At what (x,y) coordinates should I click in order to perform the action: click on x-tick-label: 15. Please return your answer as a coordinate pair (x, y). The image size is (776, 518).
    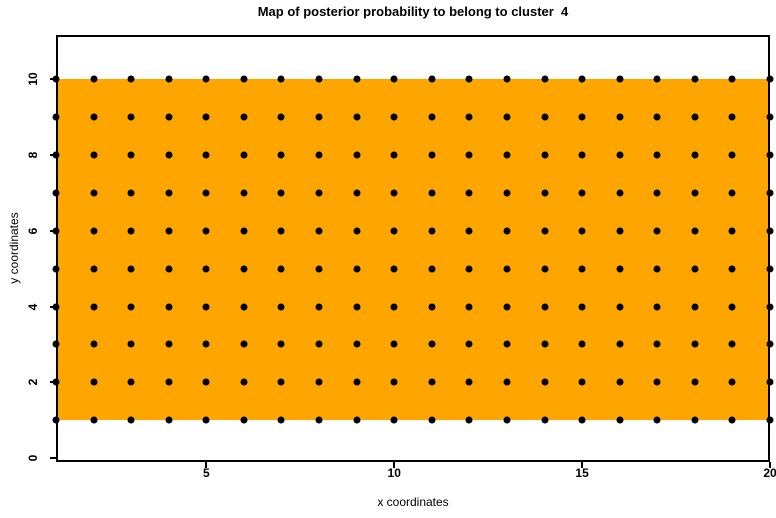
    Looking at the image, I should click on (582, 473).